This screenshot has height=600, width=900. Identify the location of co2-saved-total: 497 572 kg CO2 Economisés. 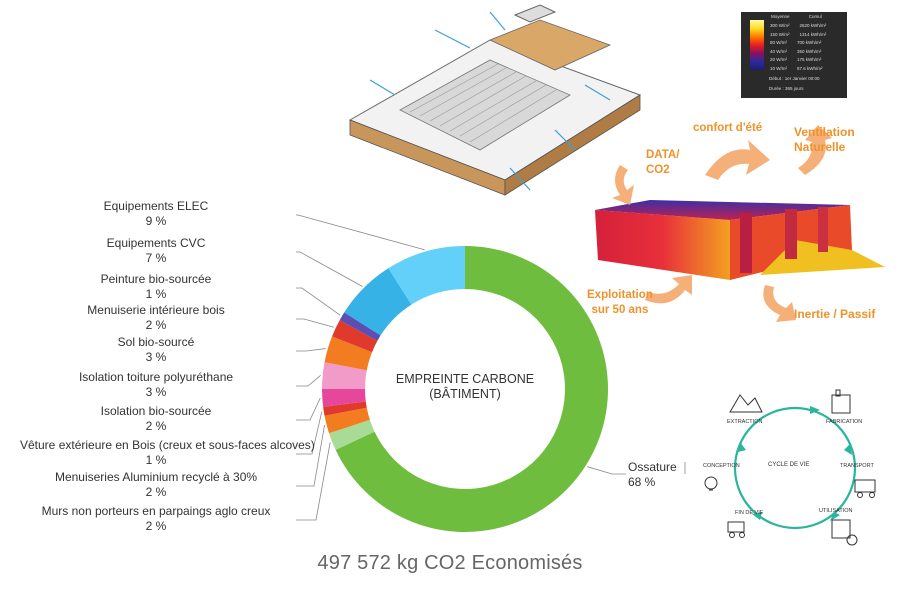
(450, 563).